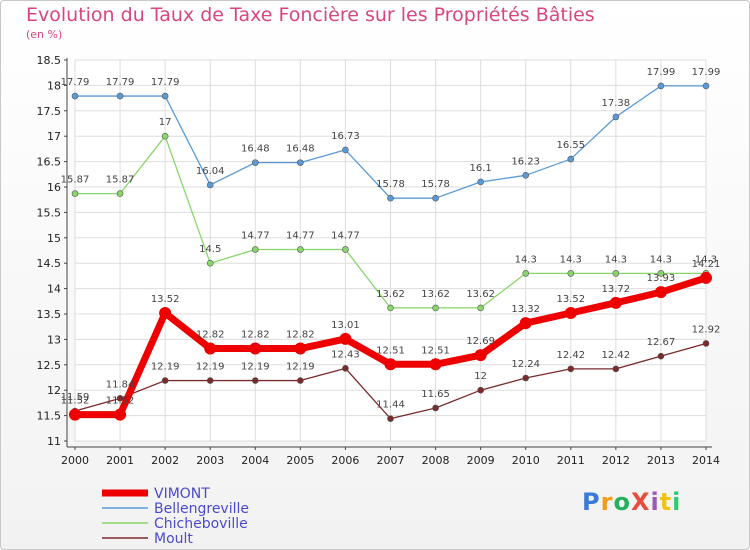  I want to click on y-tick-label: 14, so click(54, 289).